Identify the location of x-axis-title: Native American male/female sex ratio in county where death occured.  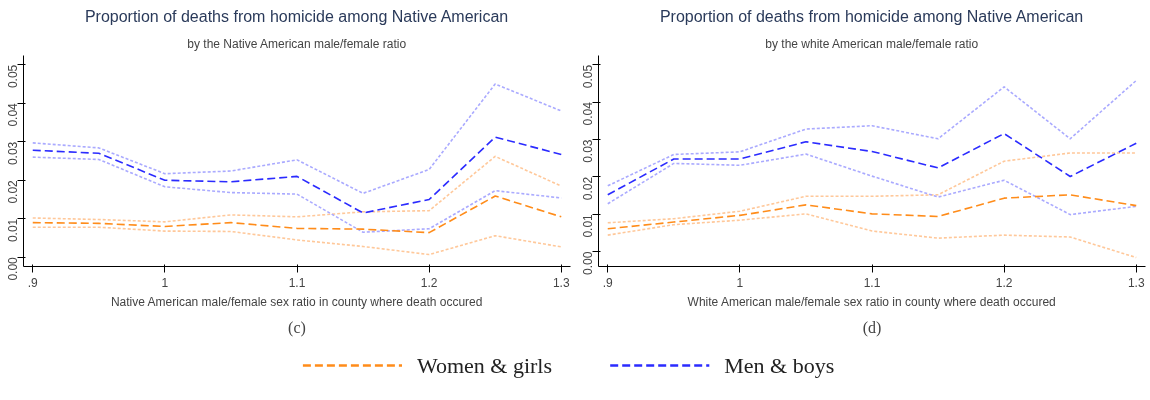
(296, 301).